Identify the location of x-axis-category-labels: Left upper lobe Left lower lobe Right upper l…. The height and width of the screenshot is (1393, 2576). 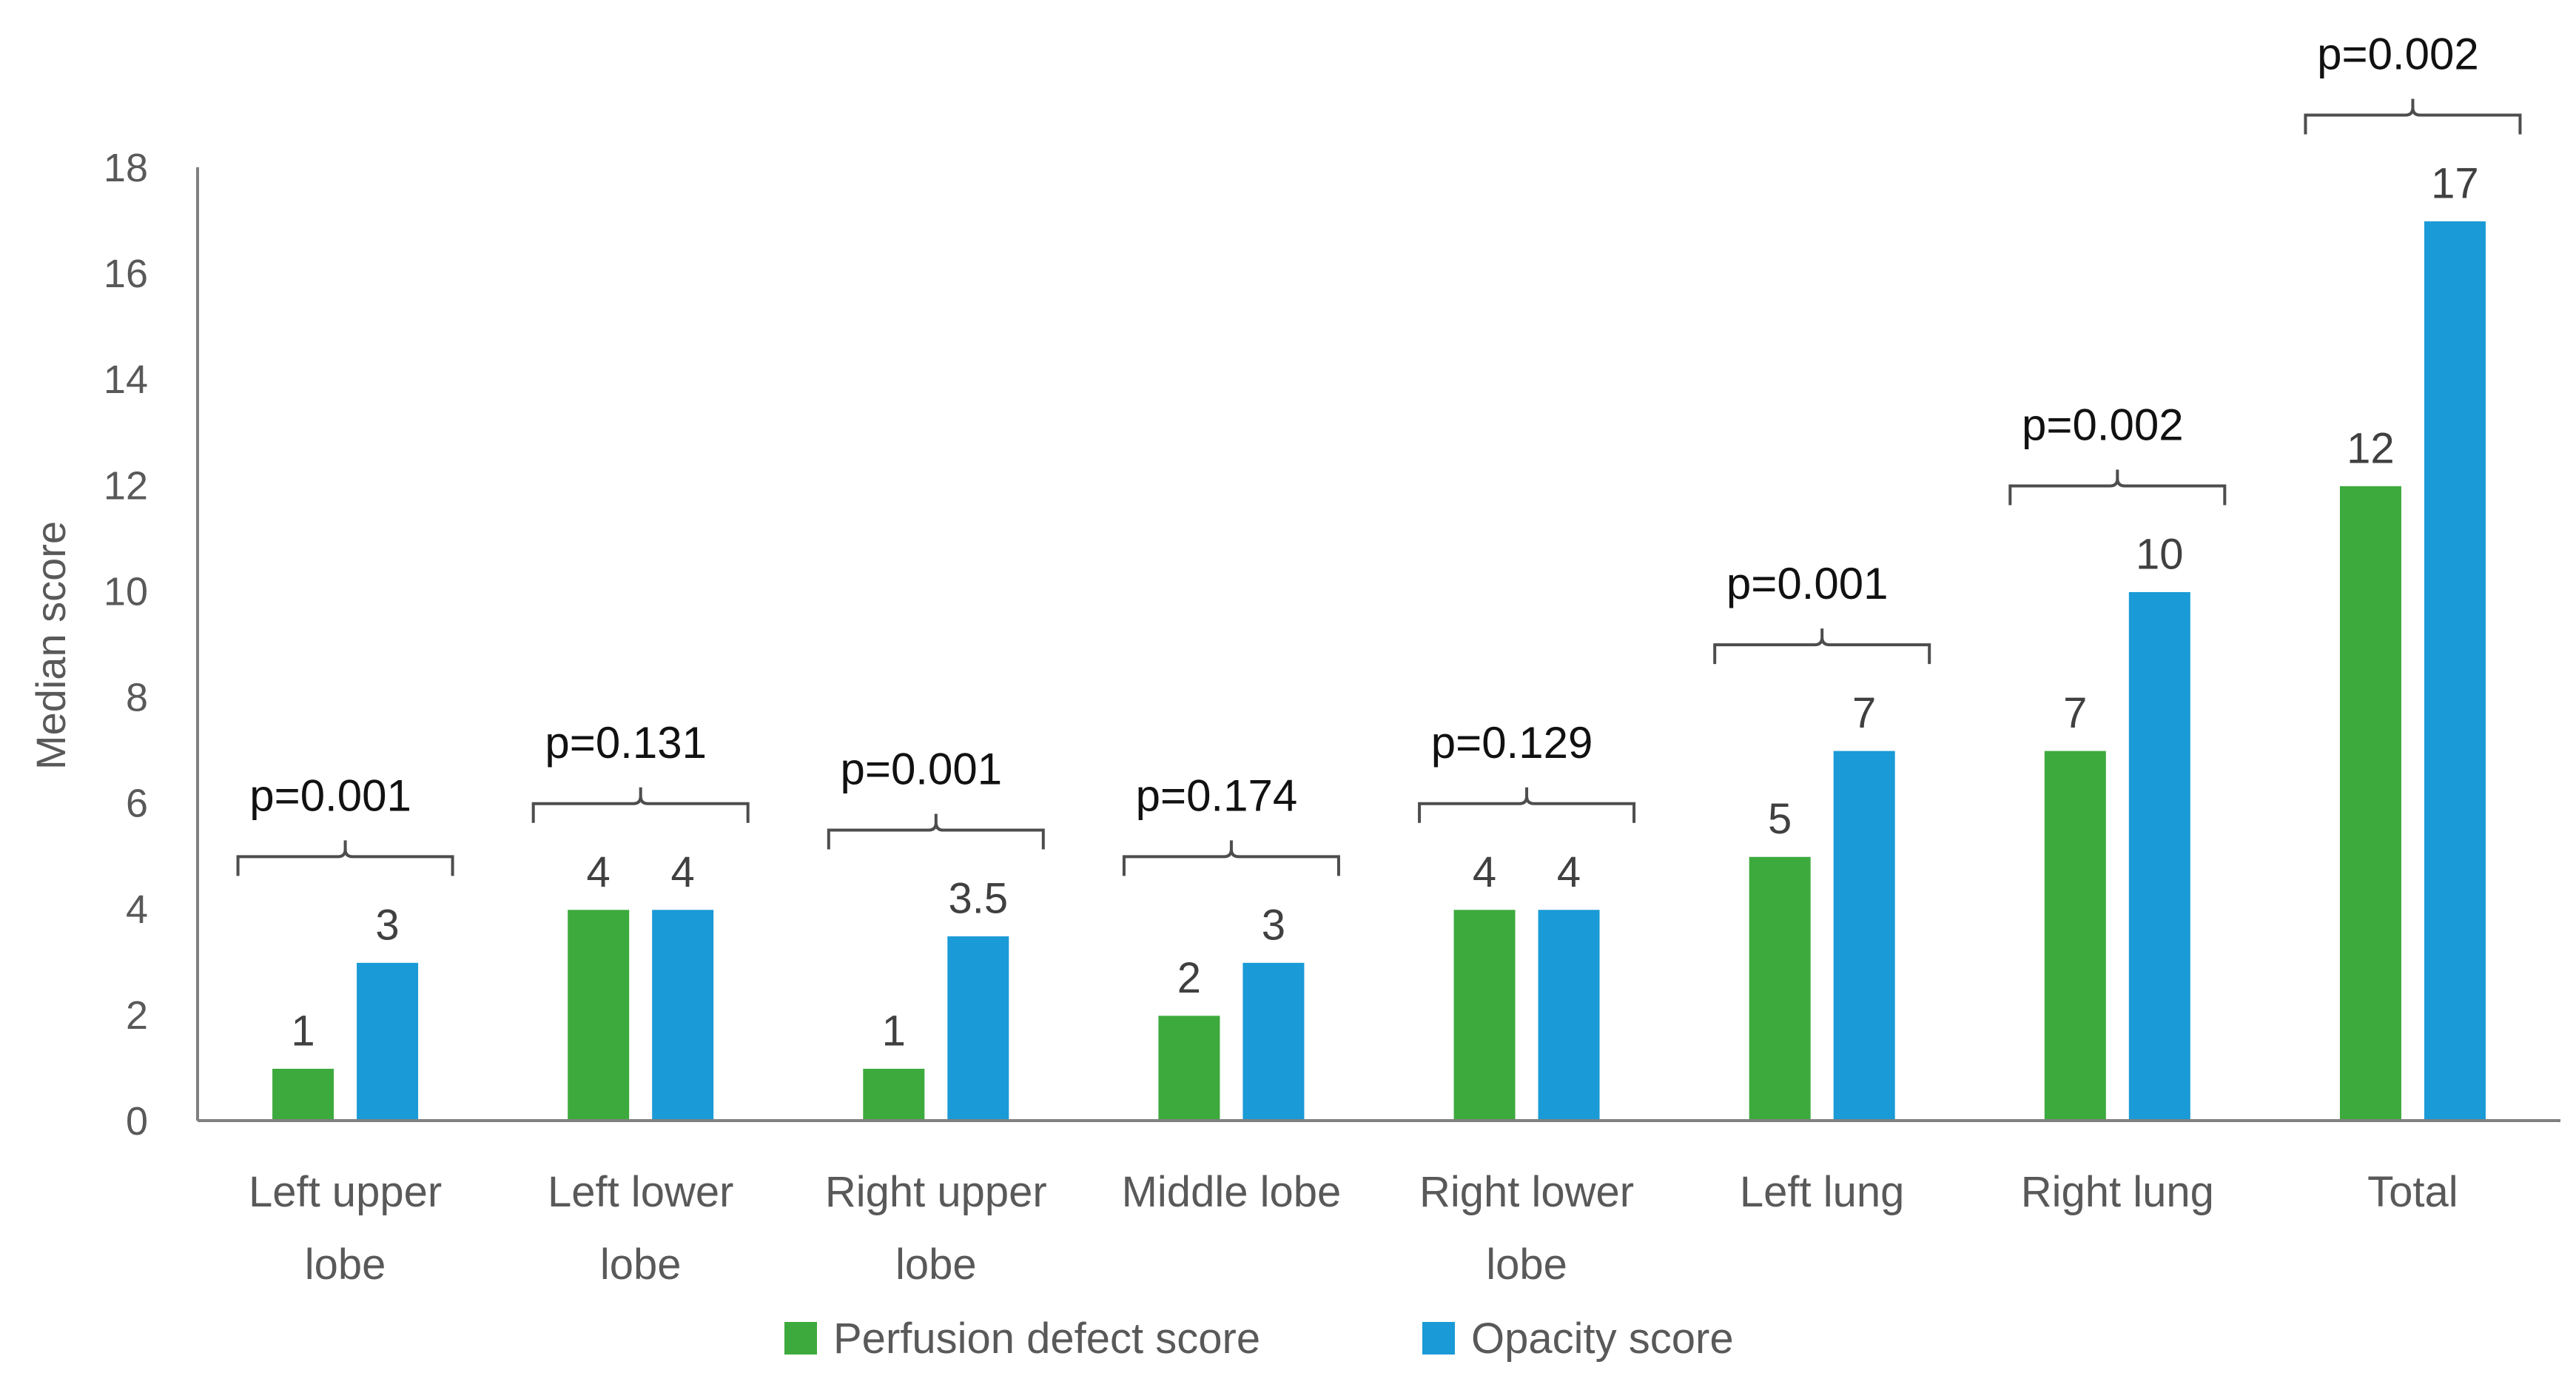
(1353, 1228).